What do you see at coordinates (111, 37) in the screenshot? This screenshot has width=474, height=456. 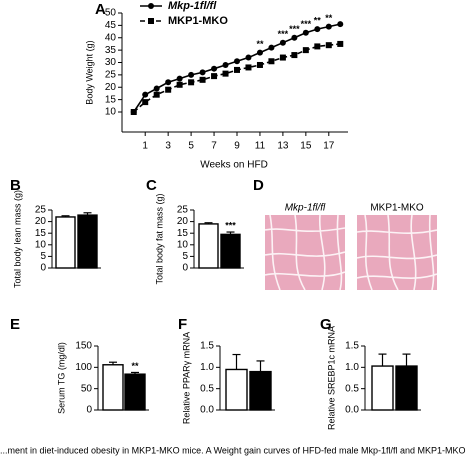 I see `y-tick-label: 40` at bounding box center [111, 37].